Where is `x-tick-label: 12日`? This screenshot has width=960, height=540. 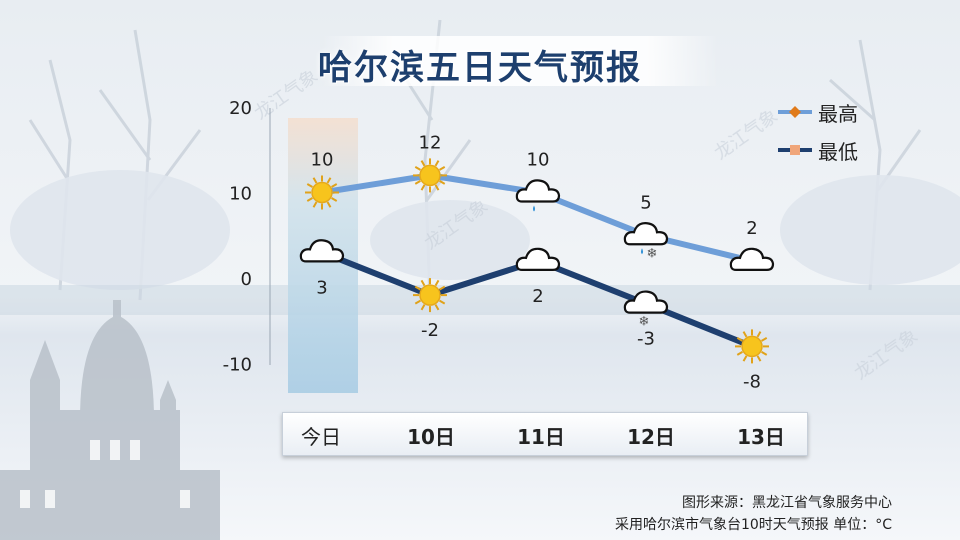
x-tick-label: 12日 is located at coordinates (651, 437).